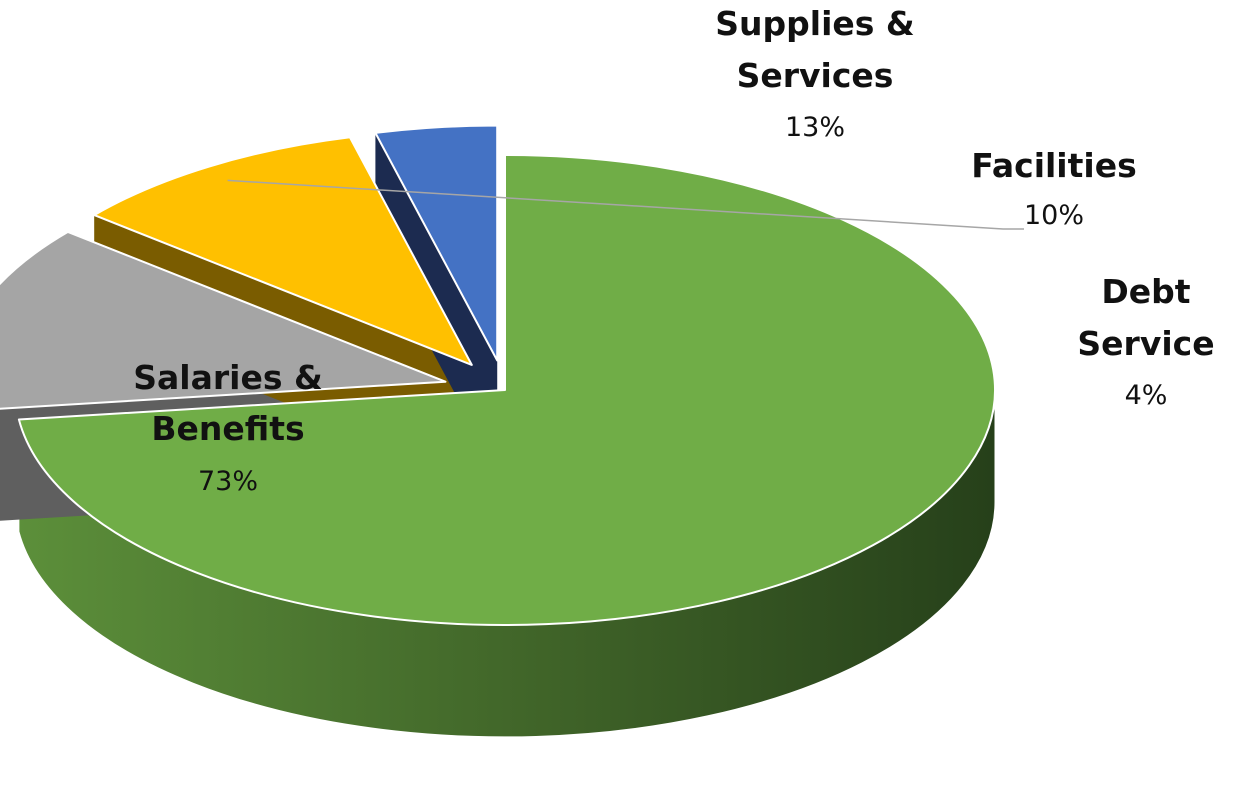 The image size is (1244, 788). What do you see at coordinates (436, 243) in the screenshot?
I see `slice-debt-service` at bounding box center [436, 243].